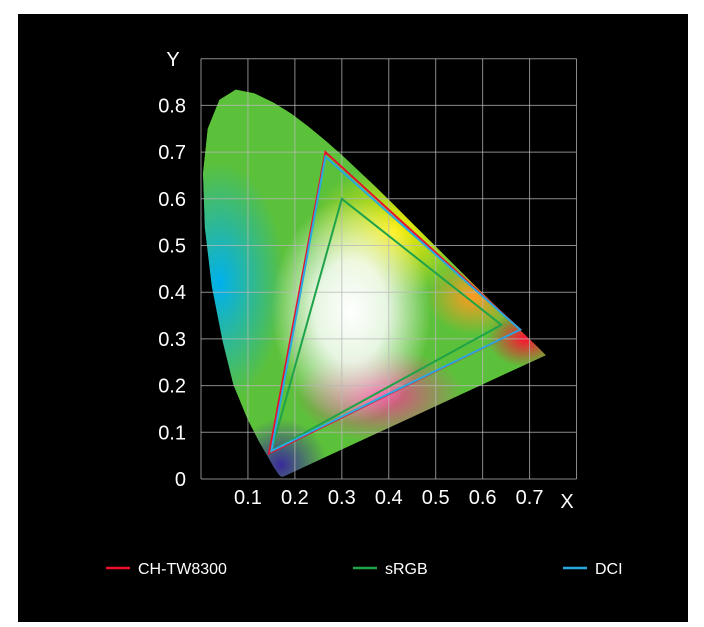  I want to click on legend-label-ch-tw8300: CH-TW8300, so click(182, 569).